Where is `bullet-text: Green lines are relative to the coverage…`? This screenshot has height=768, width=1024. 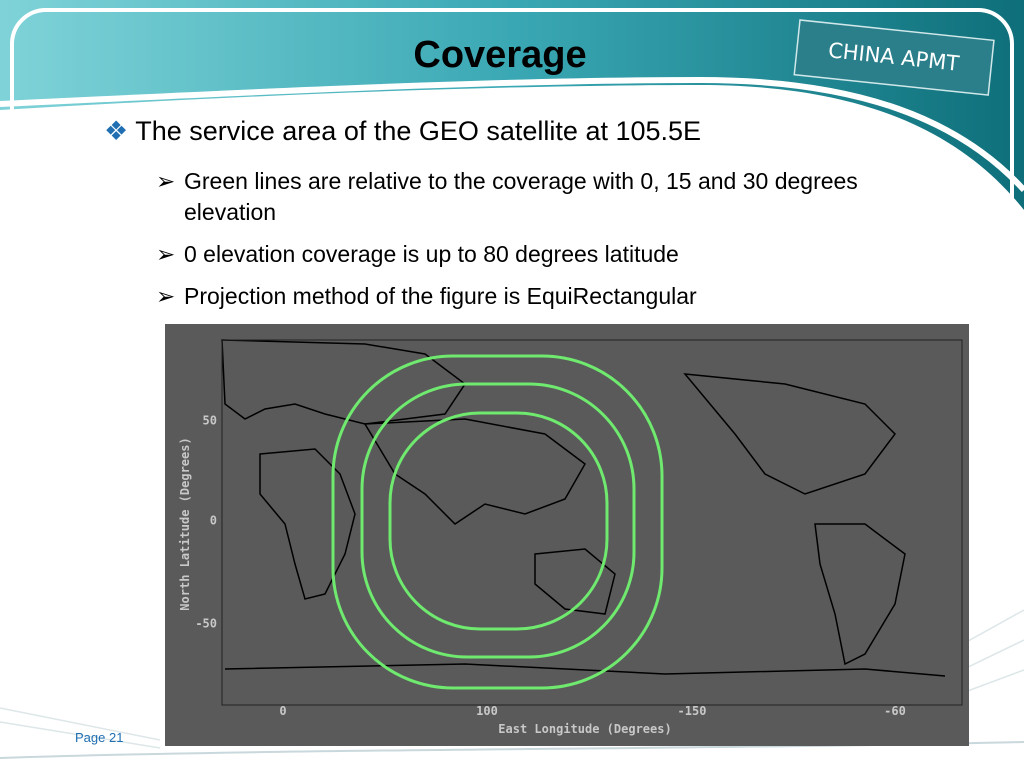
bullet-text: Green lines are relative to the coverage… is located at coordinates (521, 196).